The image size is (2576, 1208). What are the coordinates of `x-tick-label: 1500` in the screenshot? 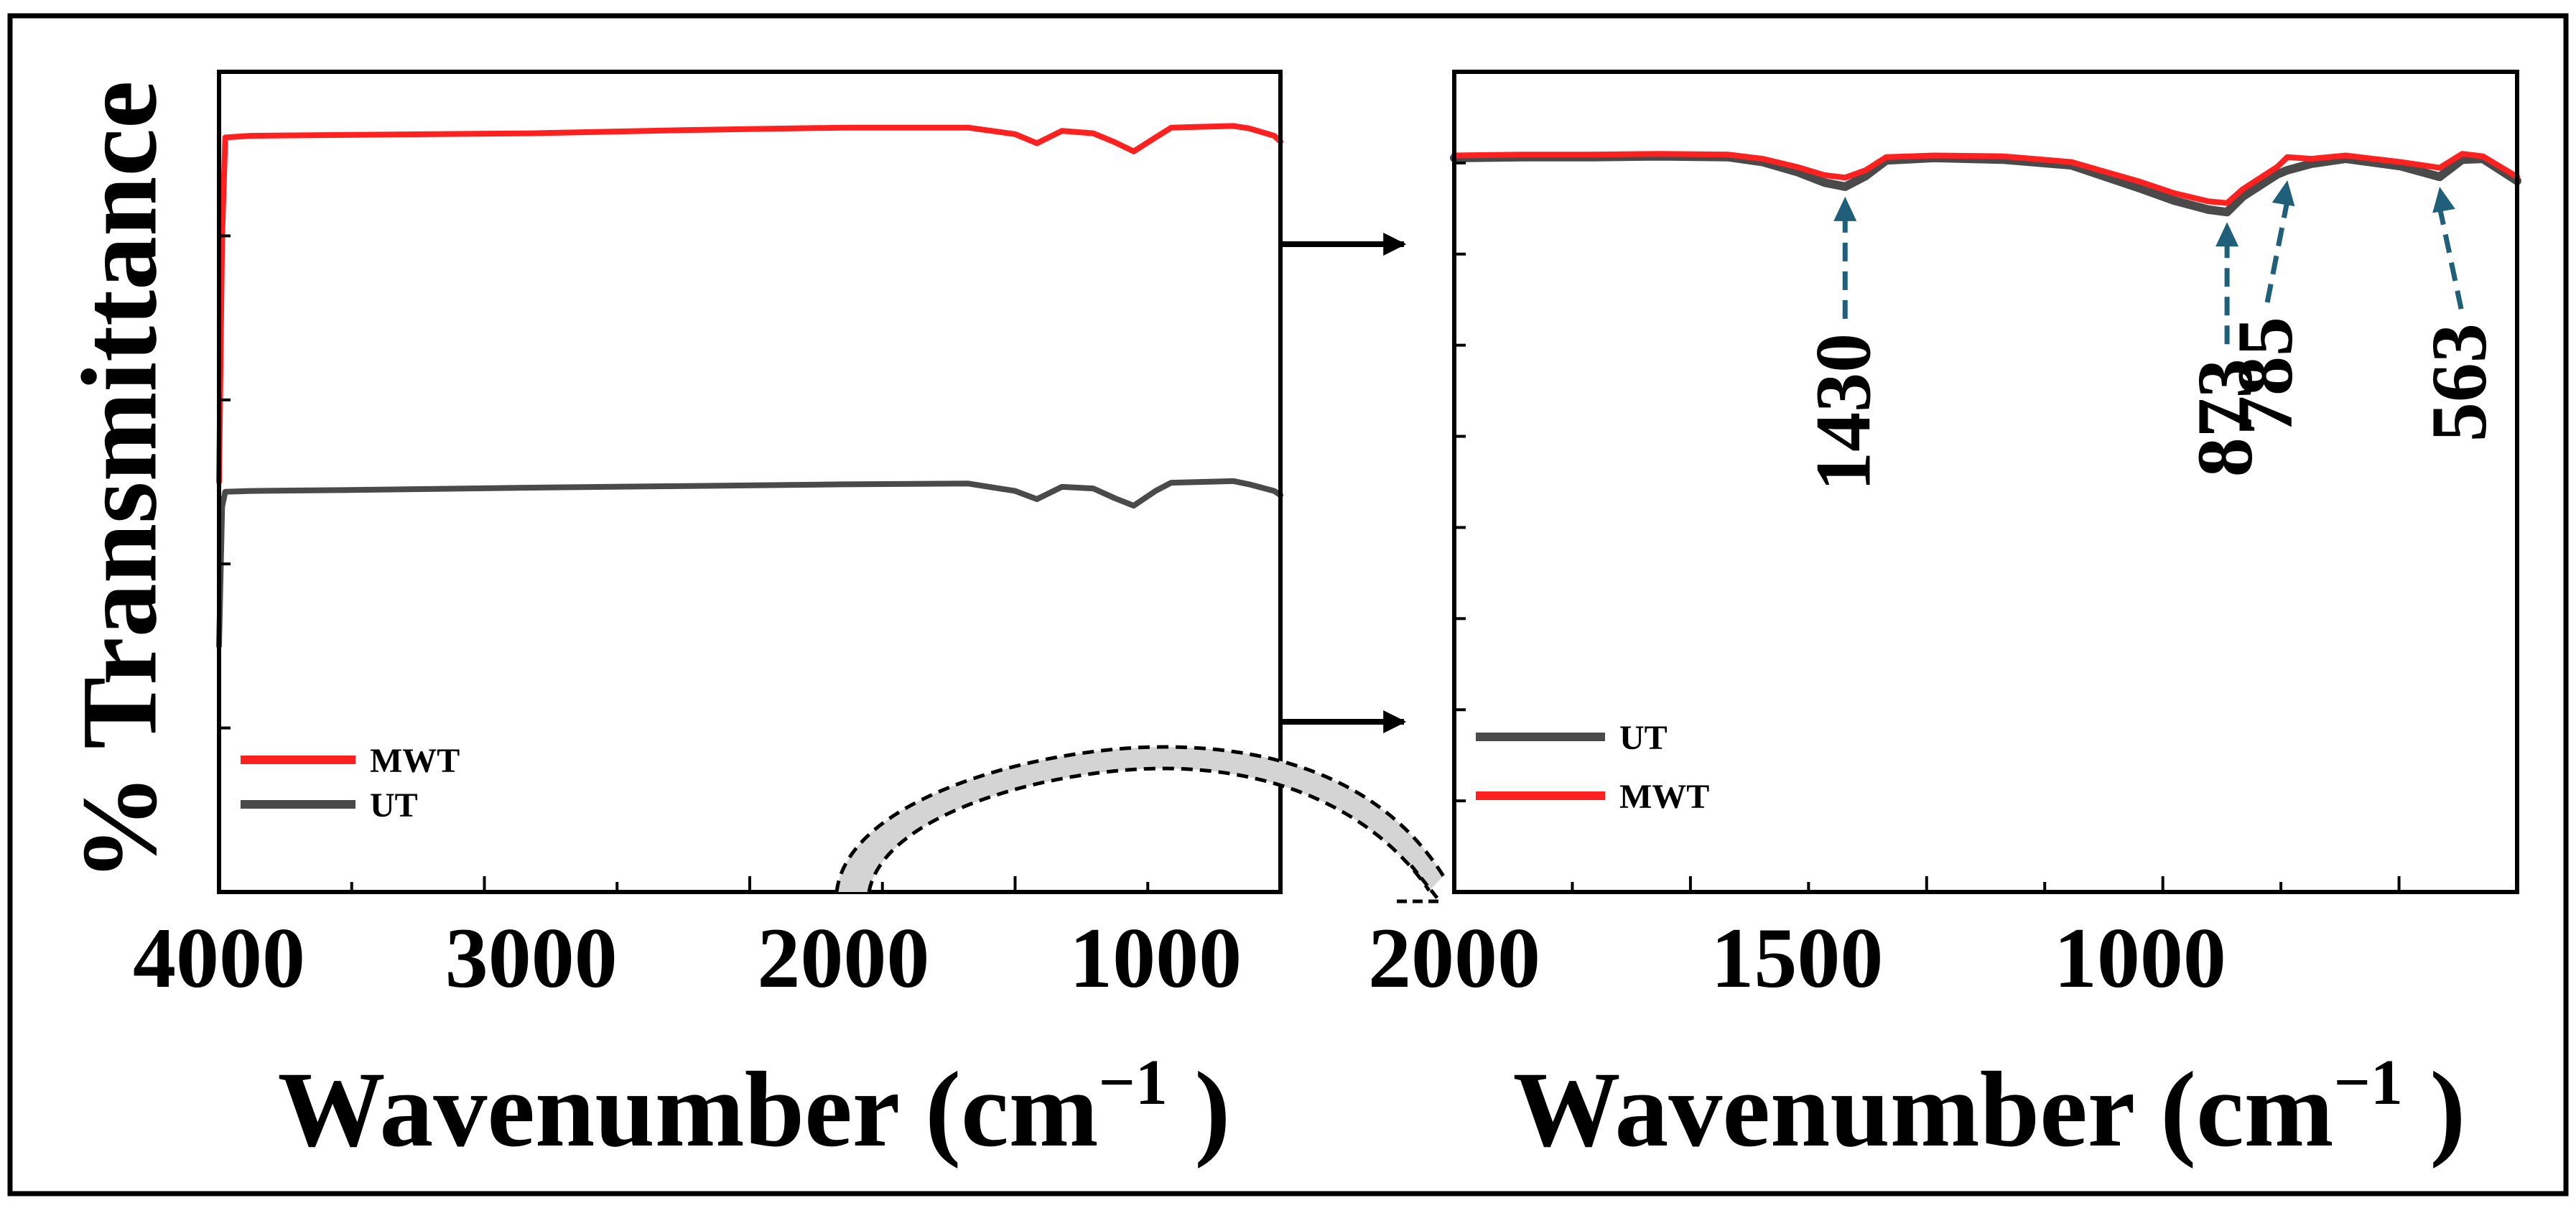 It's located at (1797, 957).